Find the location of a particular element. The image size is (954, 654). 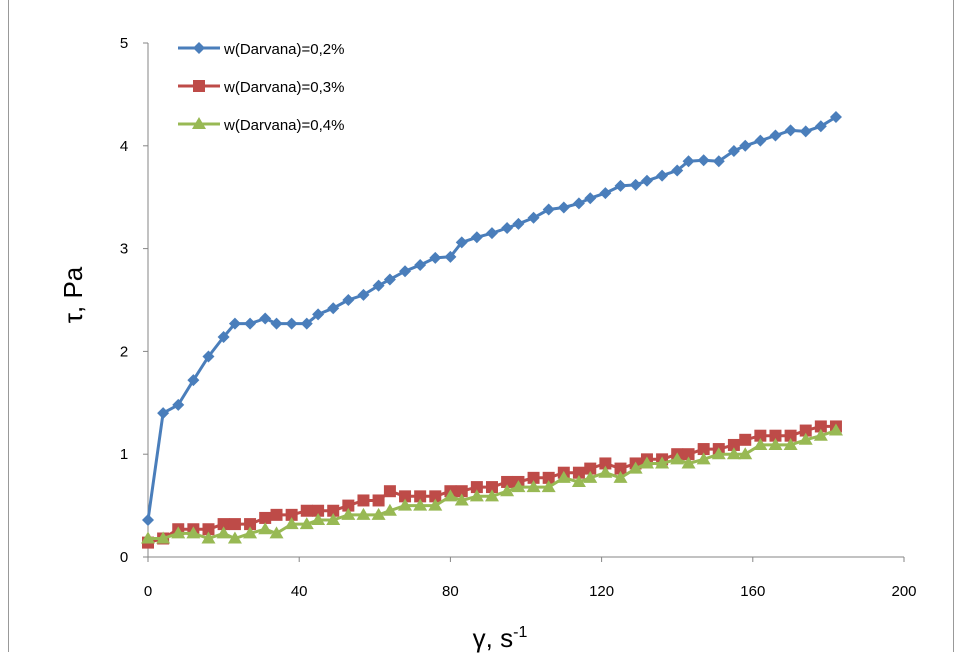

x-tick-label: 160 is located at coordinates (752, 591).